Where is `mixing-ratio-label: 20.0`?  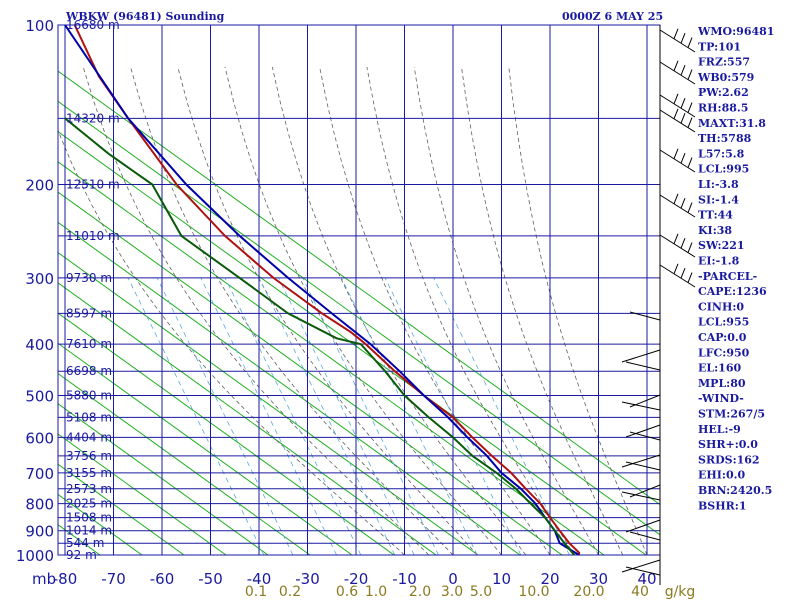 mixing-ratio-label: 20.0 is located at coordinates (588, 592).